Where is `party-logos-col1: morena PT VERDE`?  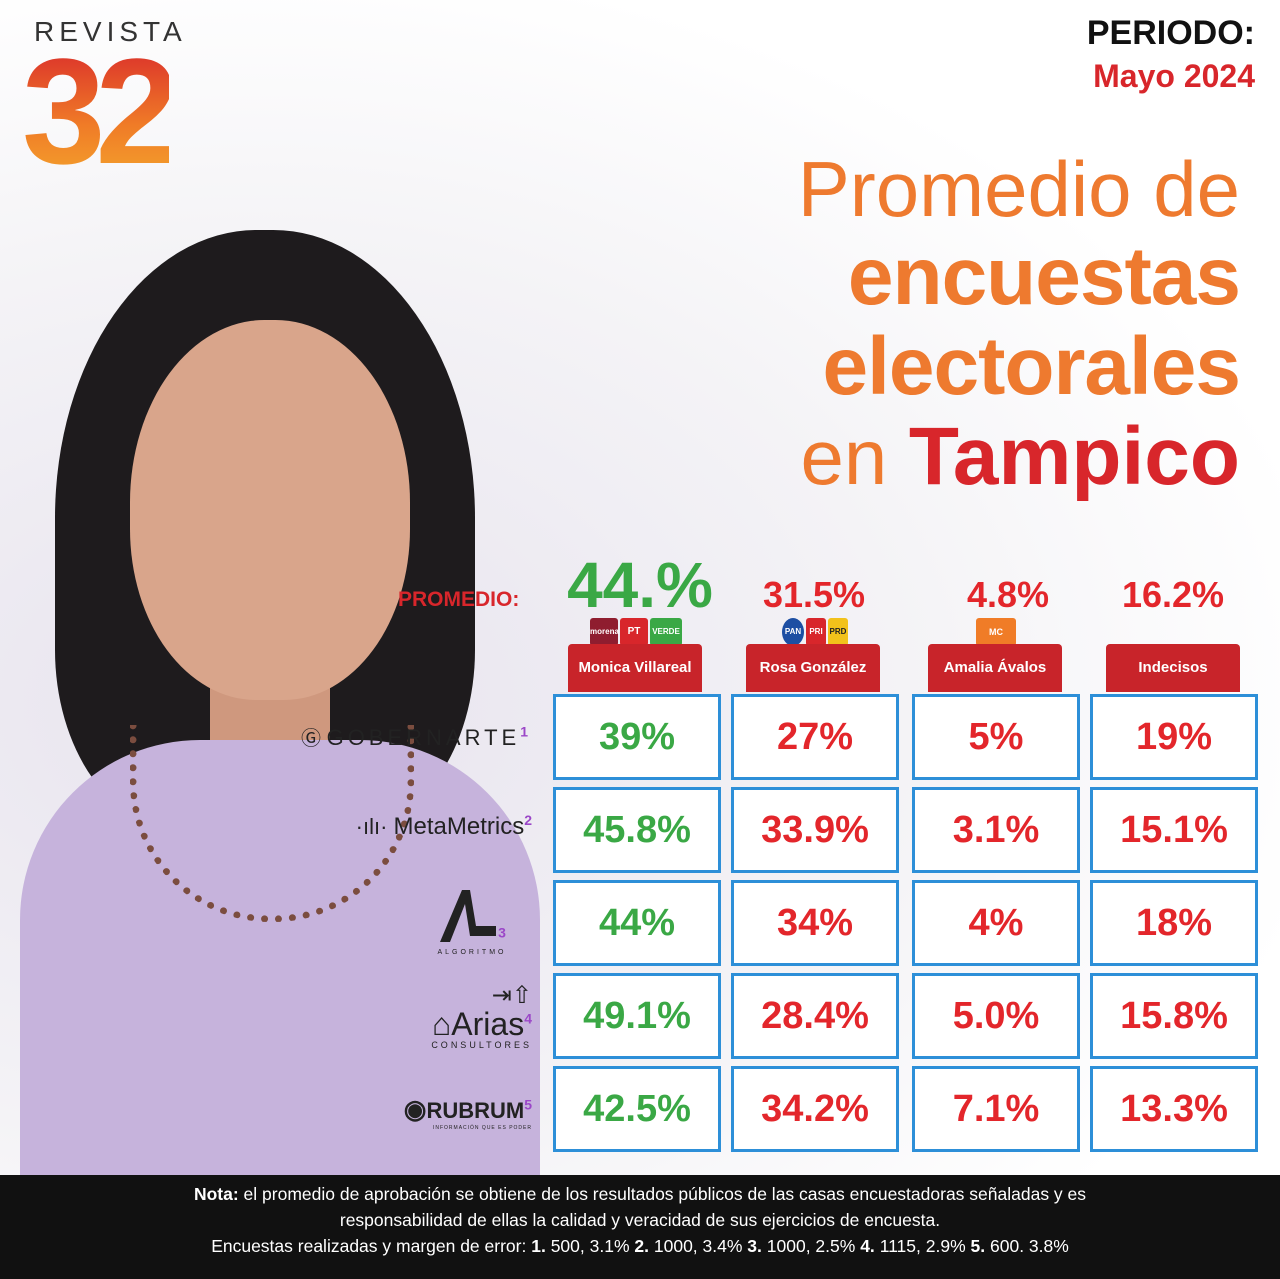 party-logos-col1: morena PT VERDE is located at coordinates (636, 632).